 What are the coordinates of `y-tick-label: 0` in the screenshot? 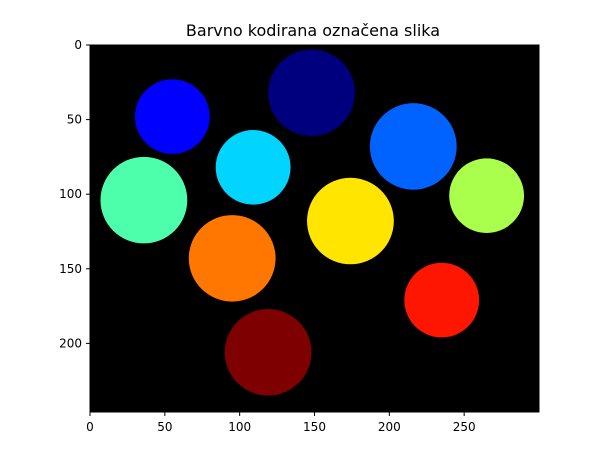 It's located at (78, 45).